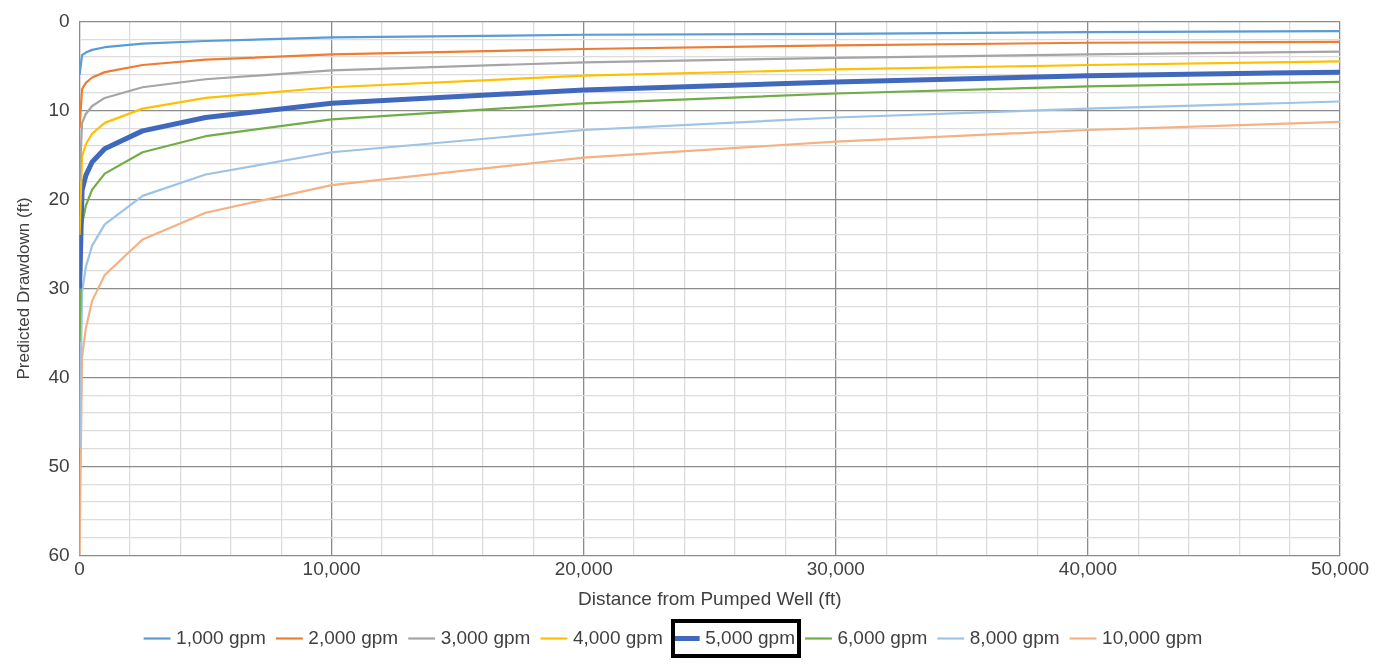 The height and width of the screenshot is (664, 1380). I want to click on legend-label: 10,000 gpm, so click(1152, 637).